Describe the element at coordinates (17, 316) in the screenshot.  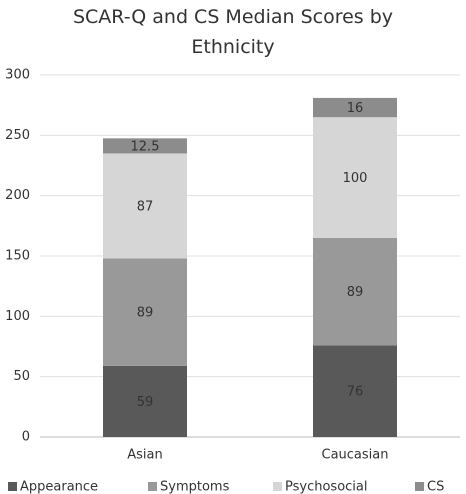
I see `y-tick-label: 100` at that location.